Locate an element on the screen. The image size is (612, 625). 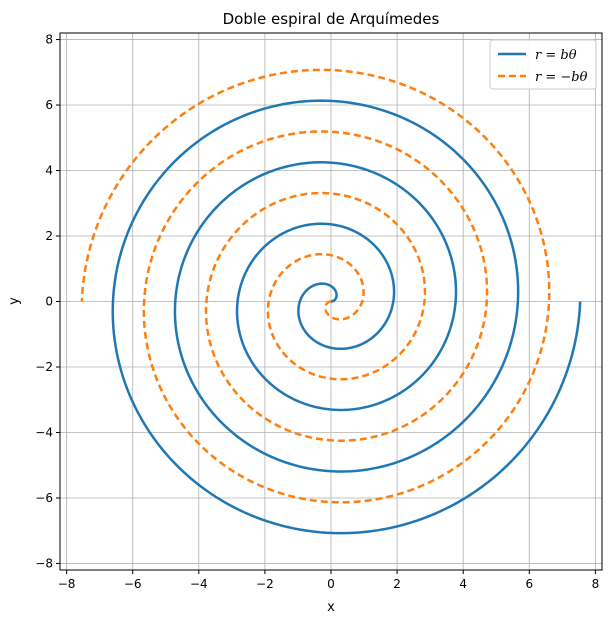
y-tick-label: −6 is located at coordinates (44, 498).